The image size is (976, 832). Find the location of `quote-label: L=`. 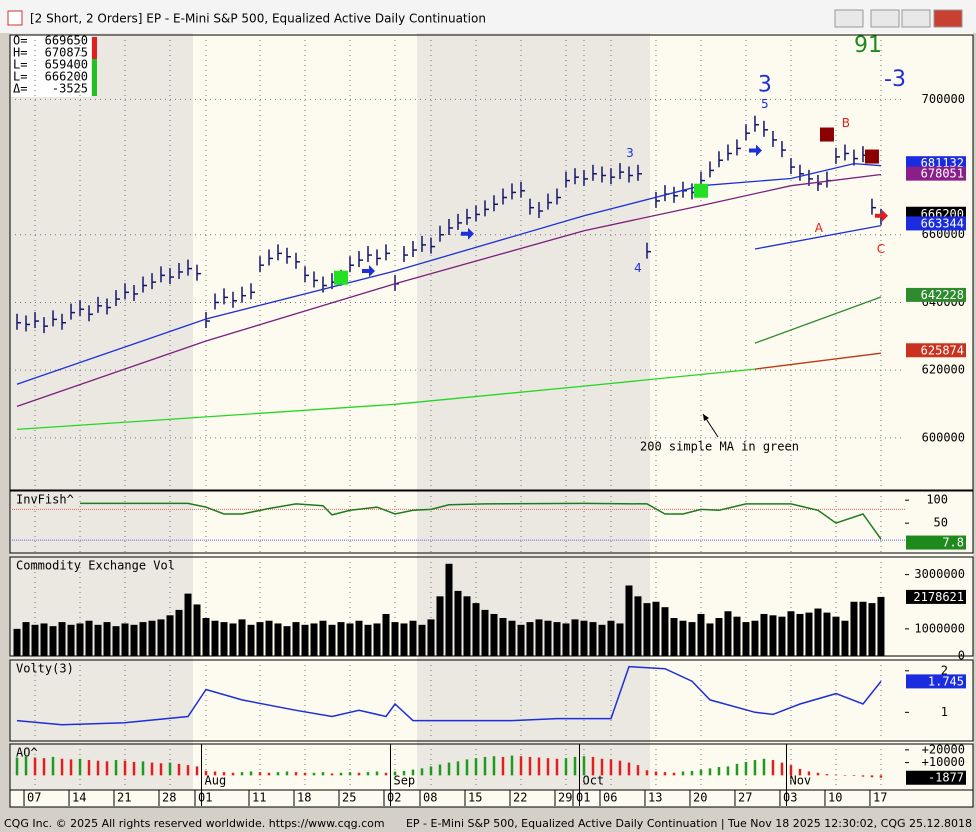

quote-label: L= is located at coordinates (20, 65).